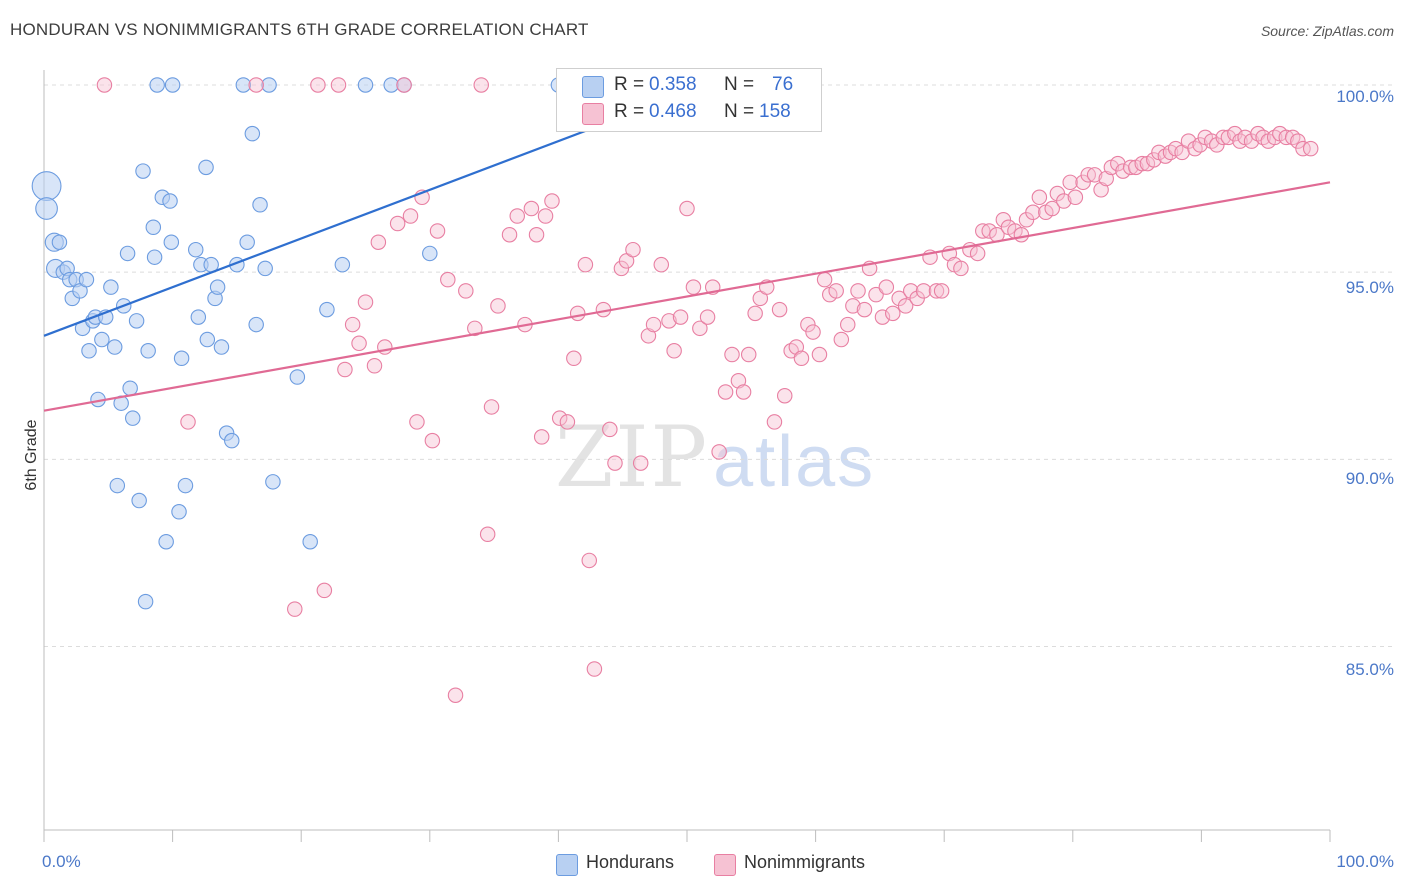 The height and width of the screenshot is (892, 1406). What do you see at coordinates (725, 865) in the screenshot?
I see `bottom-legend-swatch-nonimmigrant` at bounding box center [725, 865].